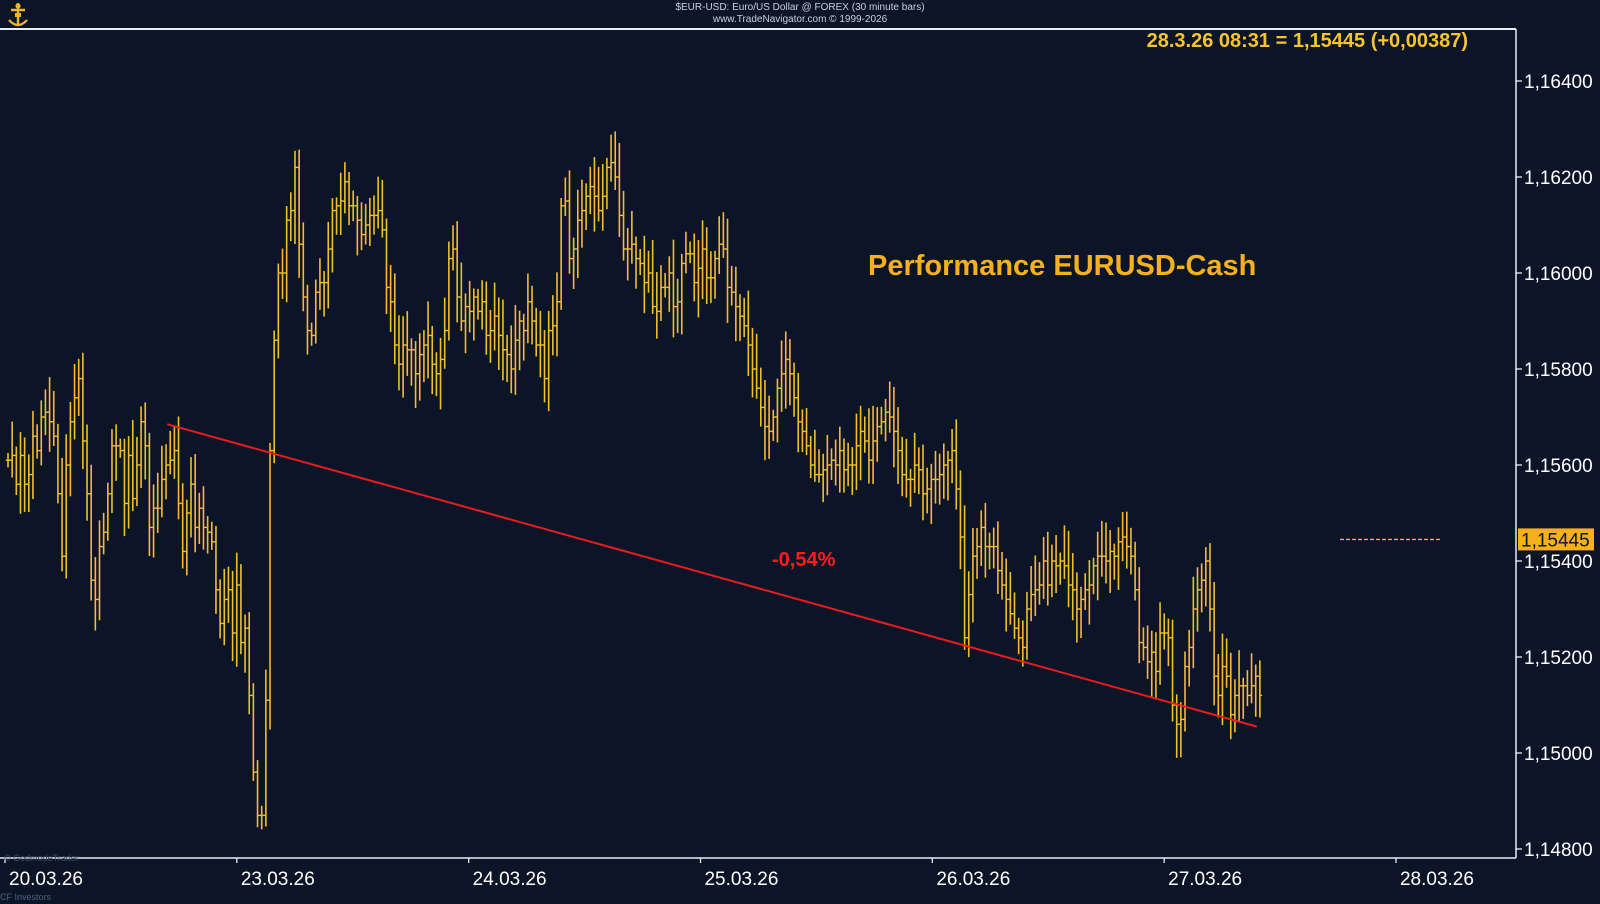 This screenshot has height=904, width=1600. I want to click on chart-title: Performance EURUSD-Cash, so click(1062, 266).